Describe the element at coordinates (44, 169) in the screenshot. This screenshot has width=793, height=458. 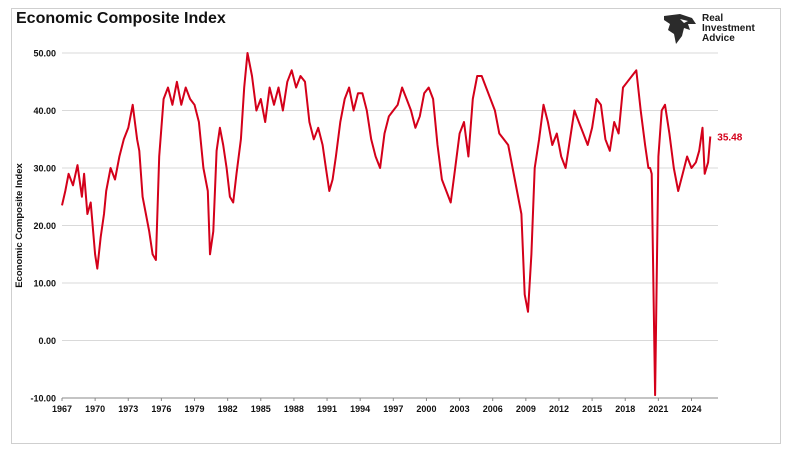
I see `y-tick-label: 30.00` at that location.